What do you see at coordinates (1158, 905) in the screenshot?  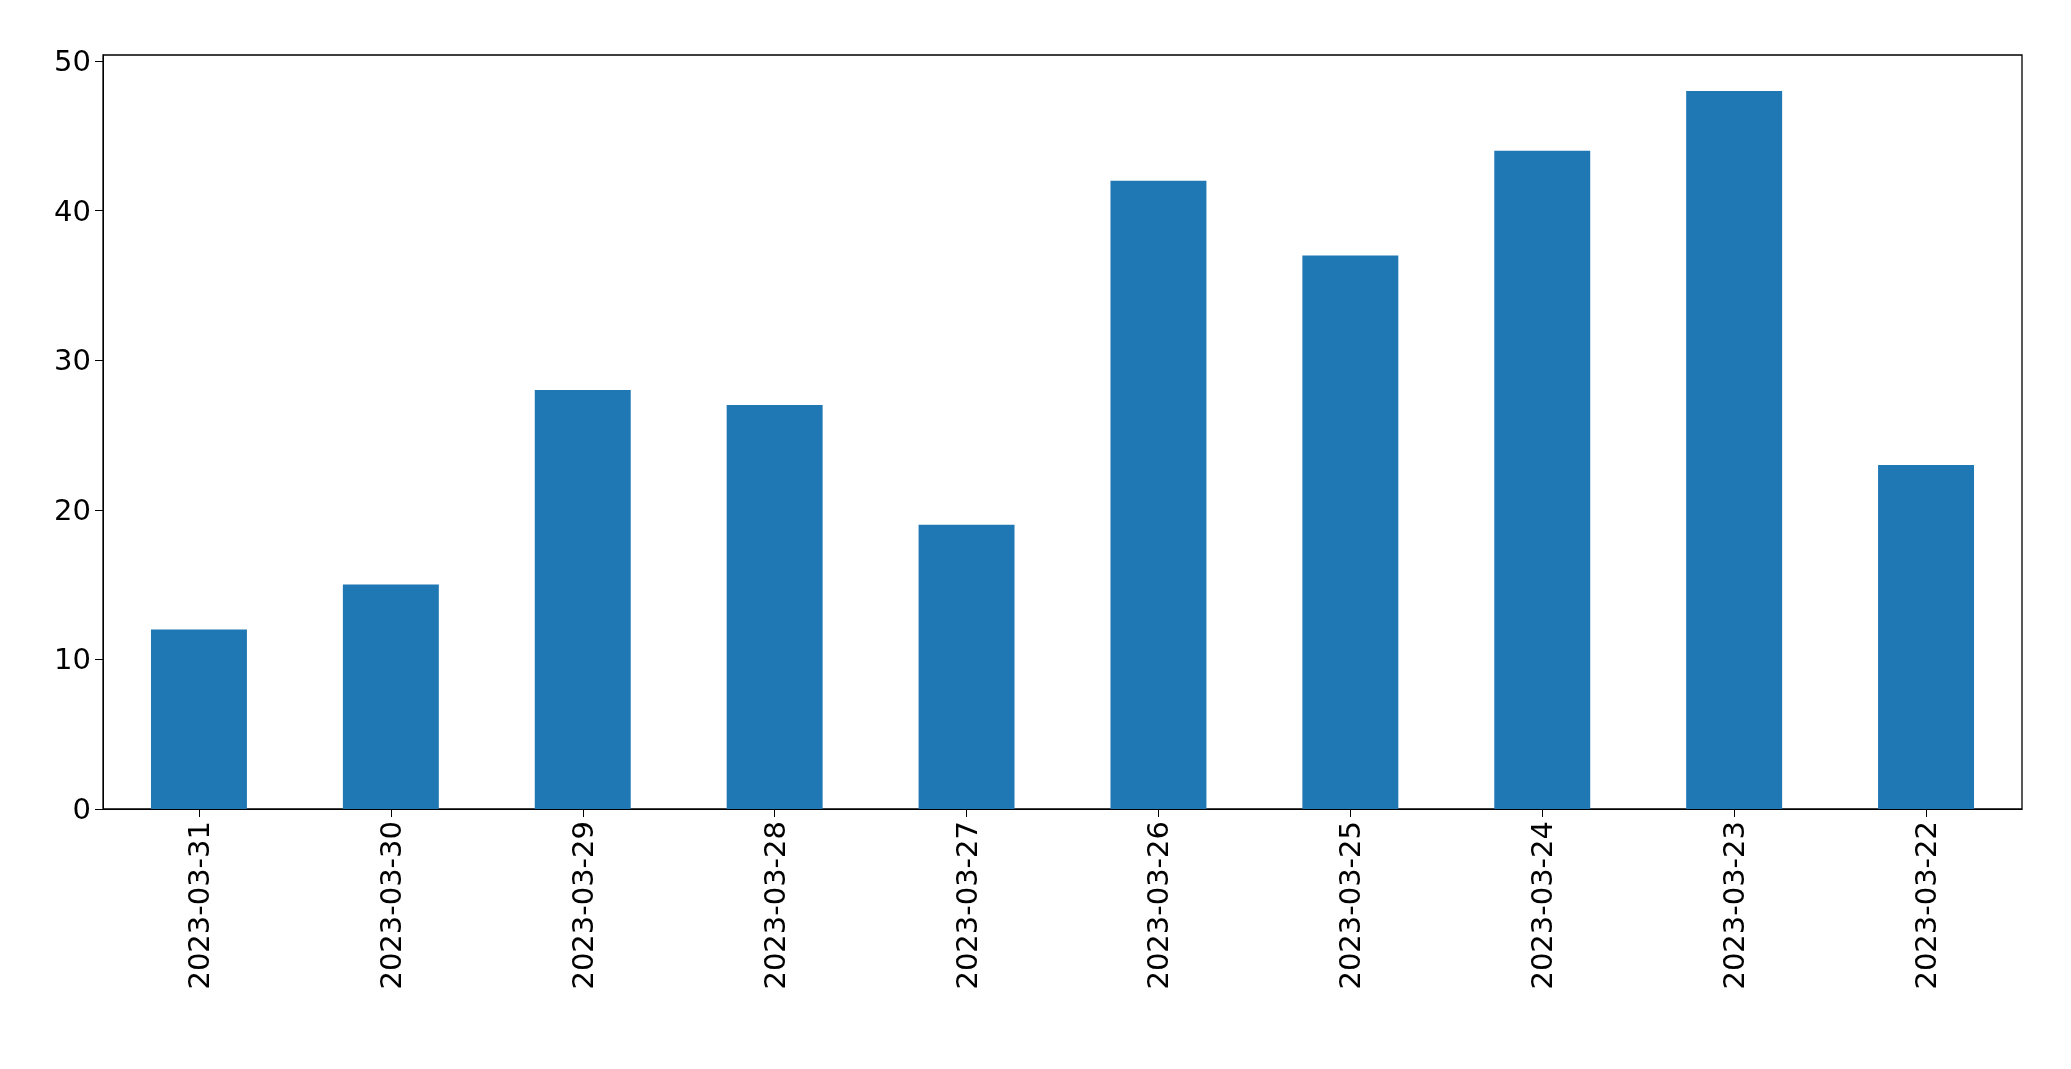 I see `x-tick-label: 2023-03-26` at bounding box center [1158, 905].